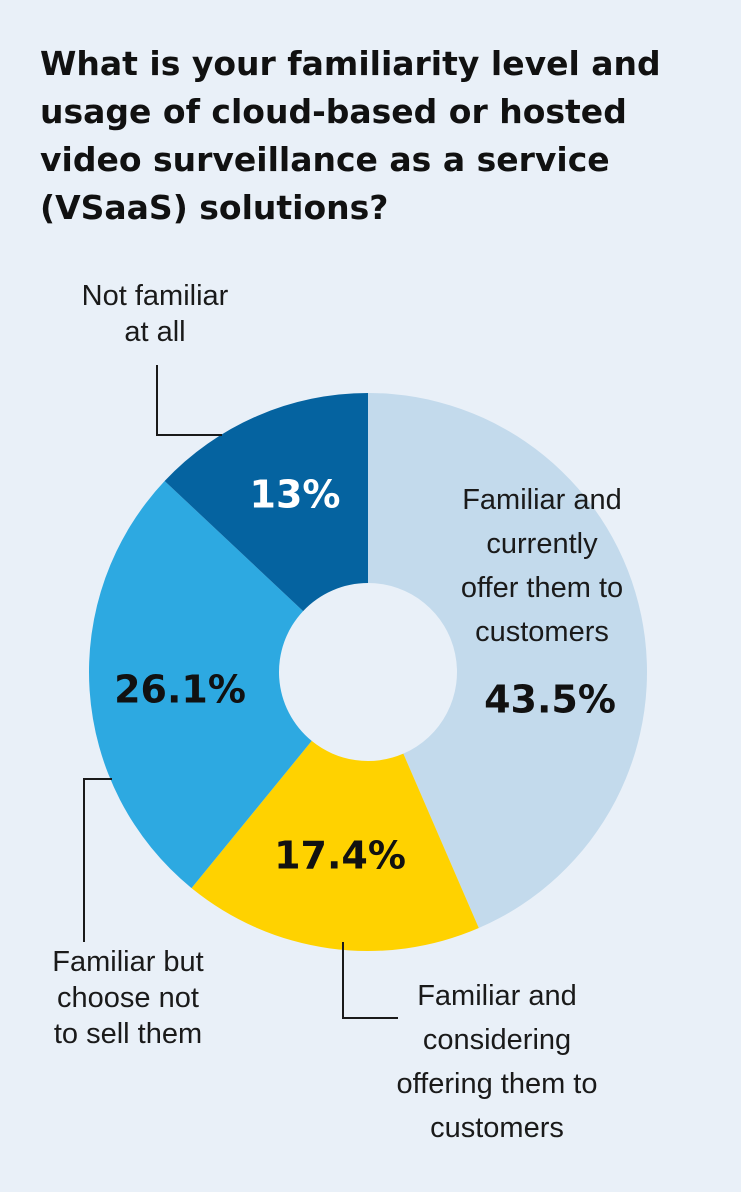  What do you see at coordinates (325, 159) in the screenshot?
I see `chart-title-line: video surveillance as a service` at bounding box center [325, 159].